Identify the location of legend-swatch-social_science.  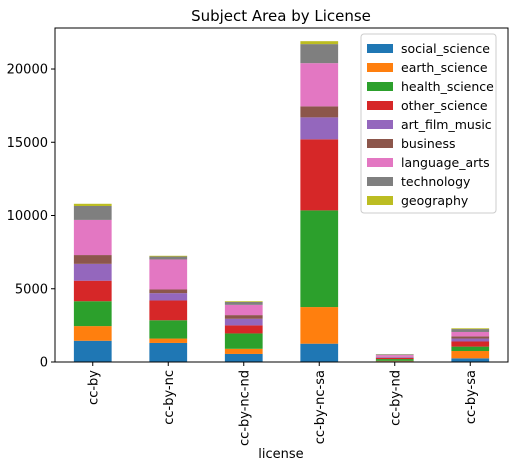
(380, 48).